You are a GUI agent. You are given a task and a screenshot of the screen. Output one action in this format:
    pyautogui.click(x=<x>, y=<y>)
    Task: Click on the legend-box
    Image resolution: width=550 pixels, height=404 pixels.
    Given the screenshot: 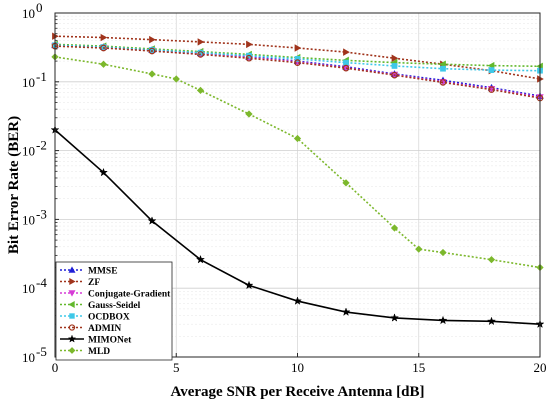 What is the action you would take?
    pyautogui.click(x=114, y=311)
    